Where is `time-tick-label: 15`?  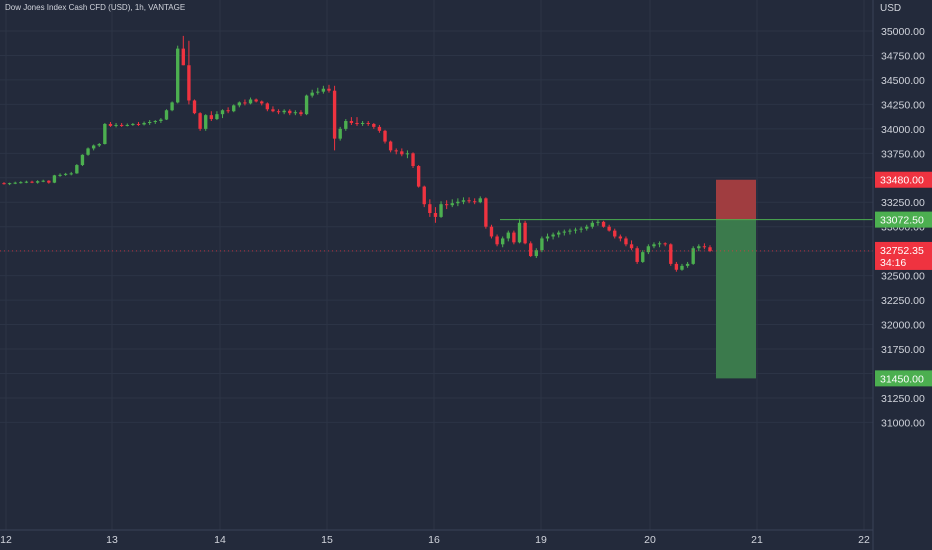 time-tick-label: 15 is located at coordinates (327, 540).